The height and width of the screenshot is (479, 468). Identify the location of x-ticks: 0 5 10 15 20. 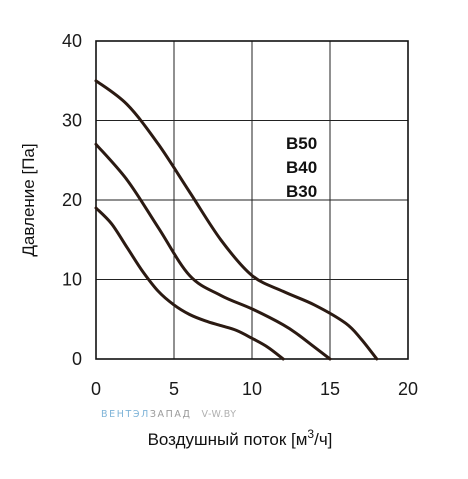
(254, 389).